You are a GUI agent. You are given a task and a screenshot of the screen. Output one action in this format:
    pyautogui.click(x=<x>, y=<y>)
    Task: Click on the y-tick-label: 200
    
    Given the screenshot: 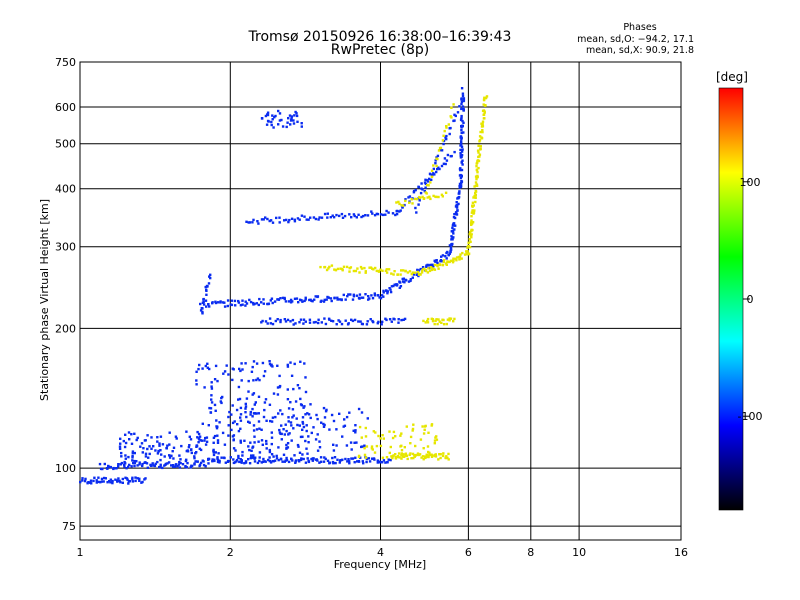 What is the action you would take?
    pyautogui.click(x=65, y=328)
    